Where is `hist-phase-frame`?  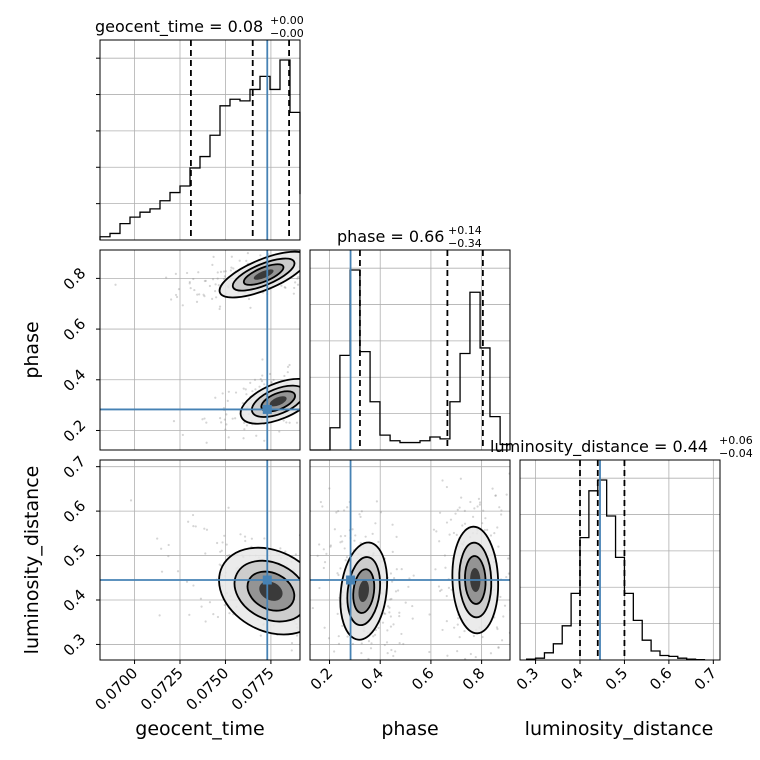
hist-phase-frame is located at coordinates (410, 350).